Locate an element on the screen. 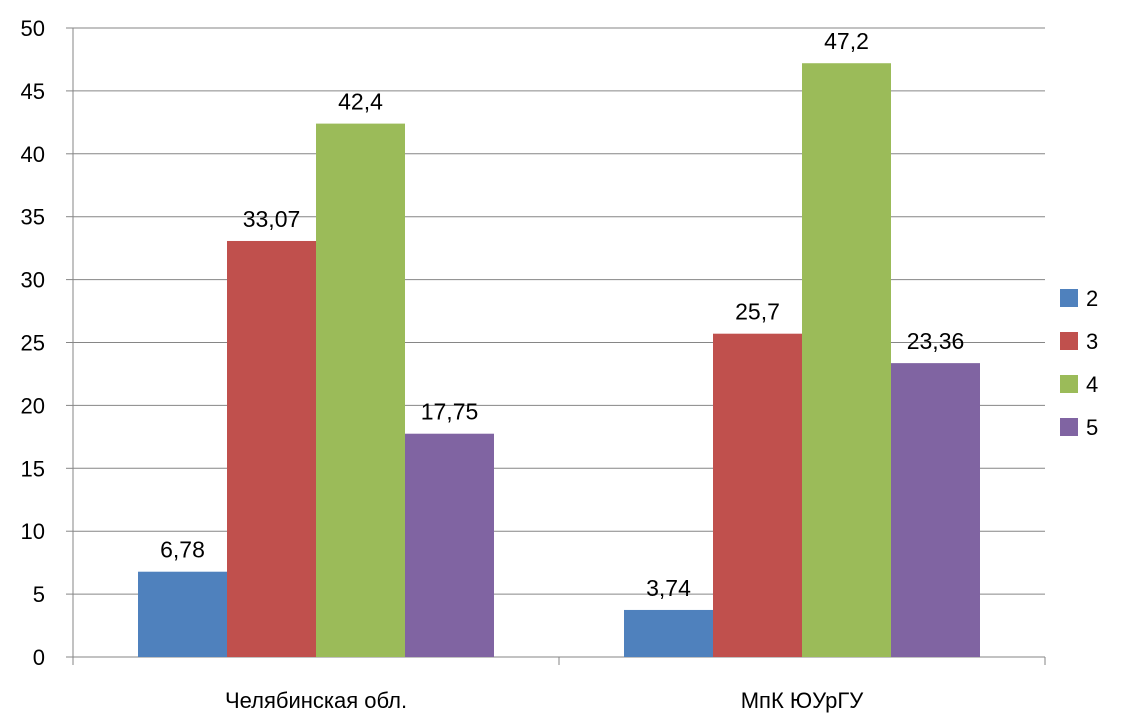 Image resolution: width=1122 pixels, height=722 pixels. data-label: 17,75 is located at coordinates (450, 412).